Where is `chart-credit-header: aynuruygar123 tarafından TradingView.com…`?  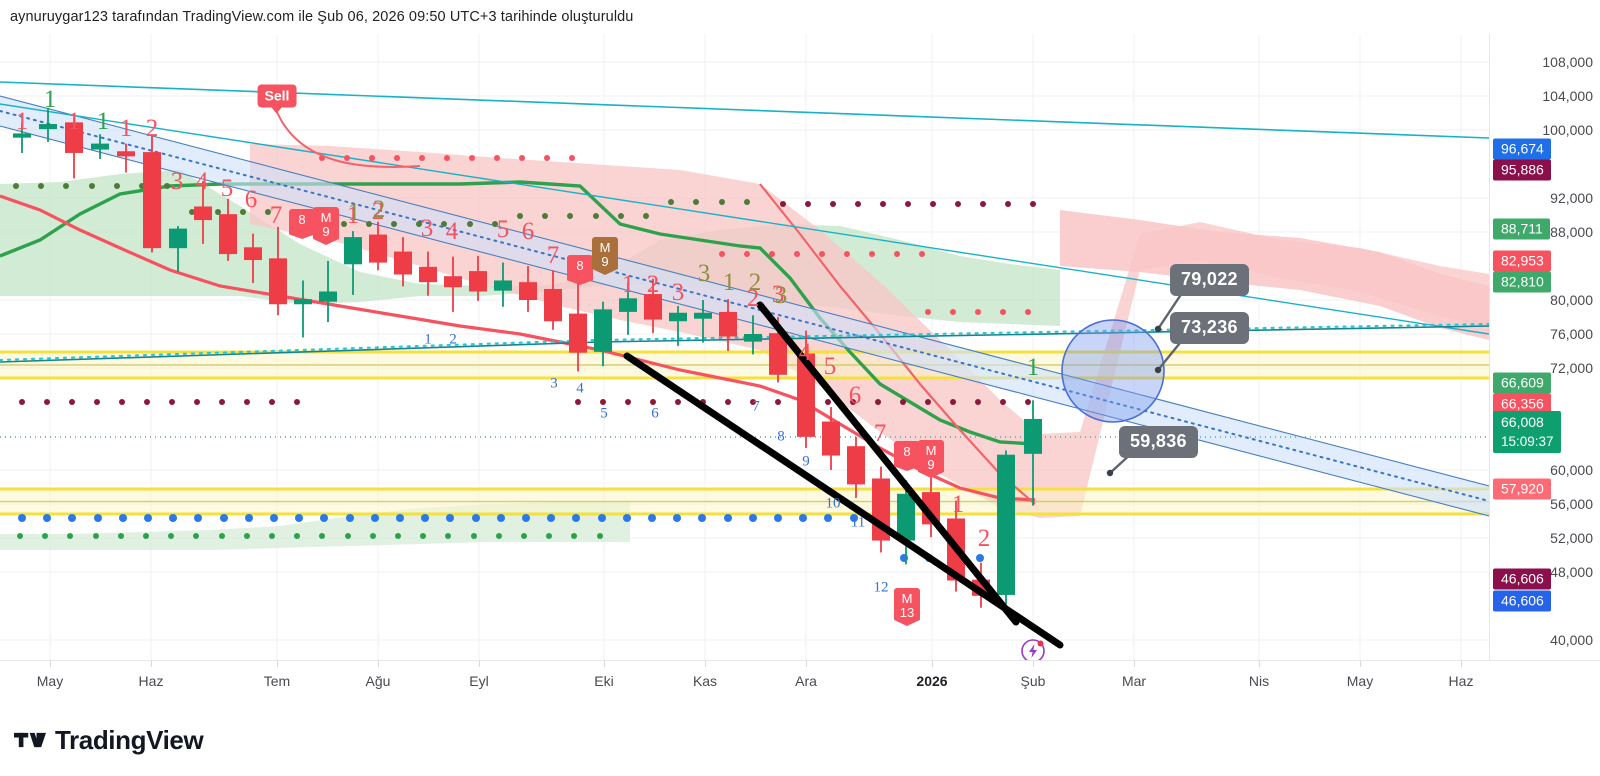 chart-credit-header: aynuruygar123 tarafından TradingView.com… is located at coordinates (800, 17).